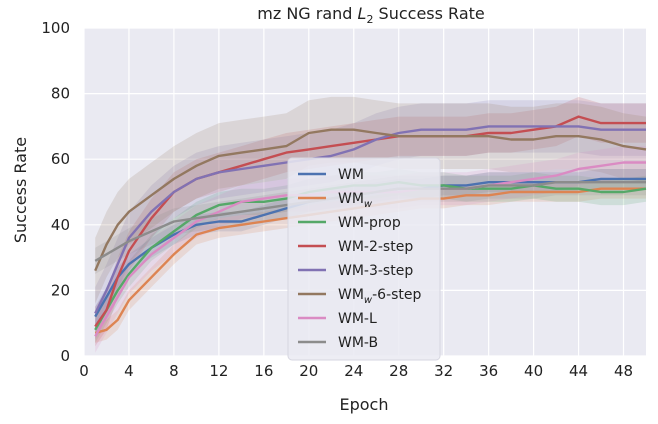 The width and height of the screenshot is (658, 424). I want to click on y-tick-label: 60, so click(60, 159).